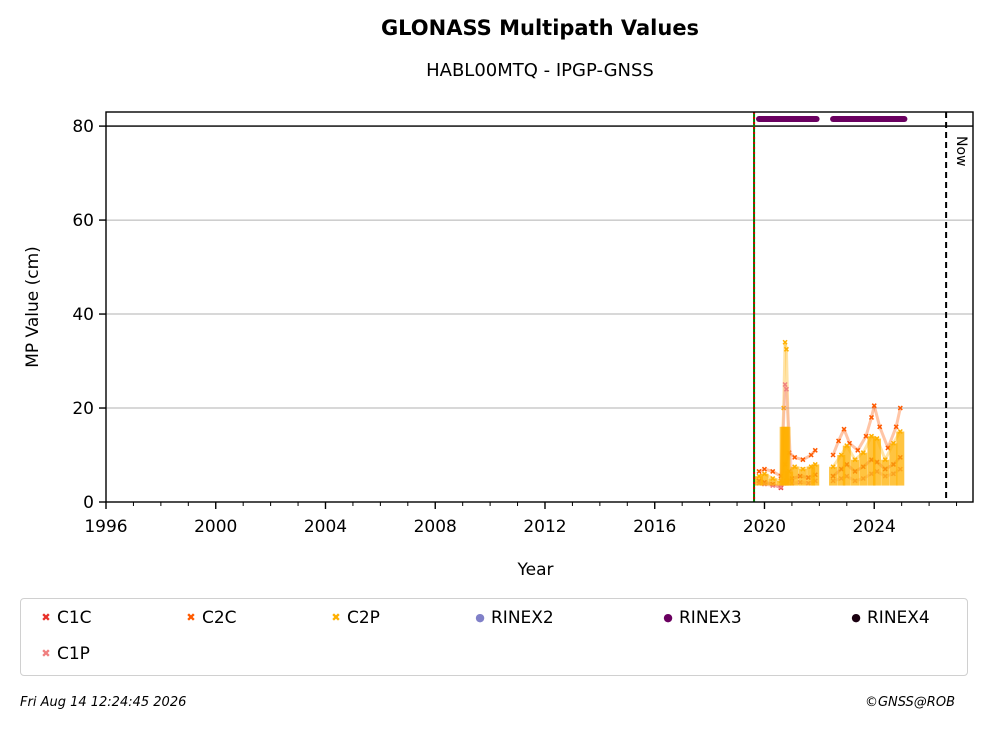 The width and height of the screenshot is (993, 734). What do you see at coordinates (363, 618) in the screenshot?
I see `legend-label: C2P` at bounding box center [363, 618].